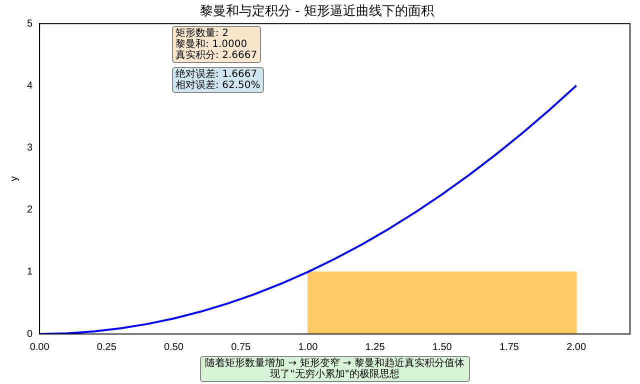  What do you see at coordinates (30, 210) in the screenshot?
I see `y-tick-label: 2` at bounding box center [30, 210].